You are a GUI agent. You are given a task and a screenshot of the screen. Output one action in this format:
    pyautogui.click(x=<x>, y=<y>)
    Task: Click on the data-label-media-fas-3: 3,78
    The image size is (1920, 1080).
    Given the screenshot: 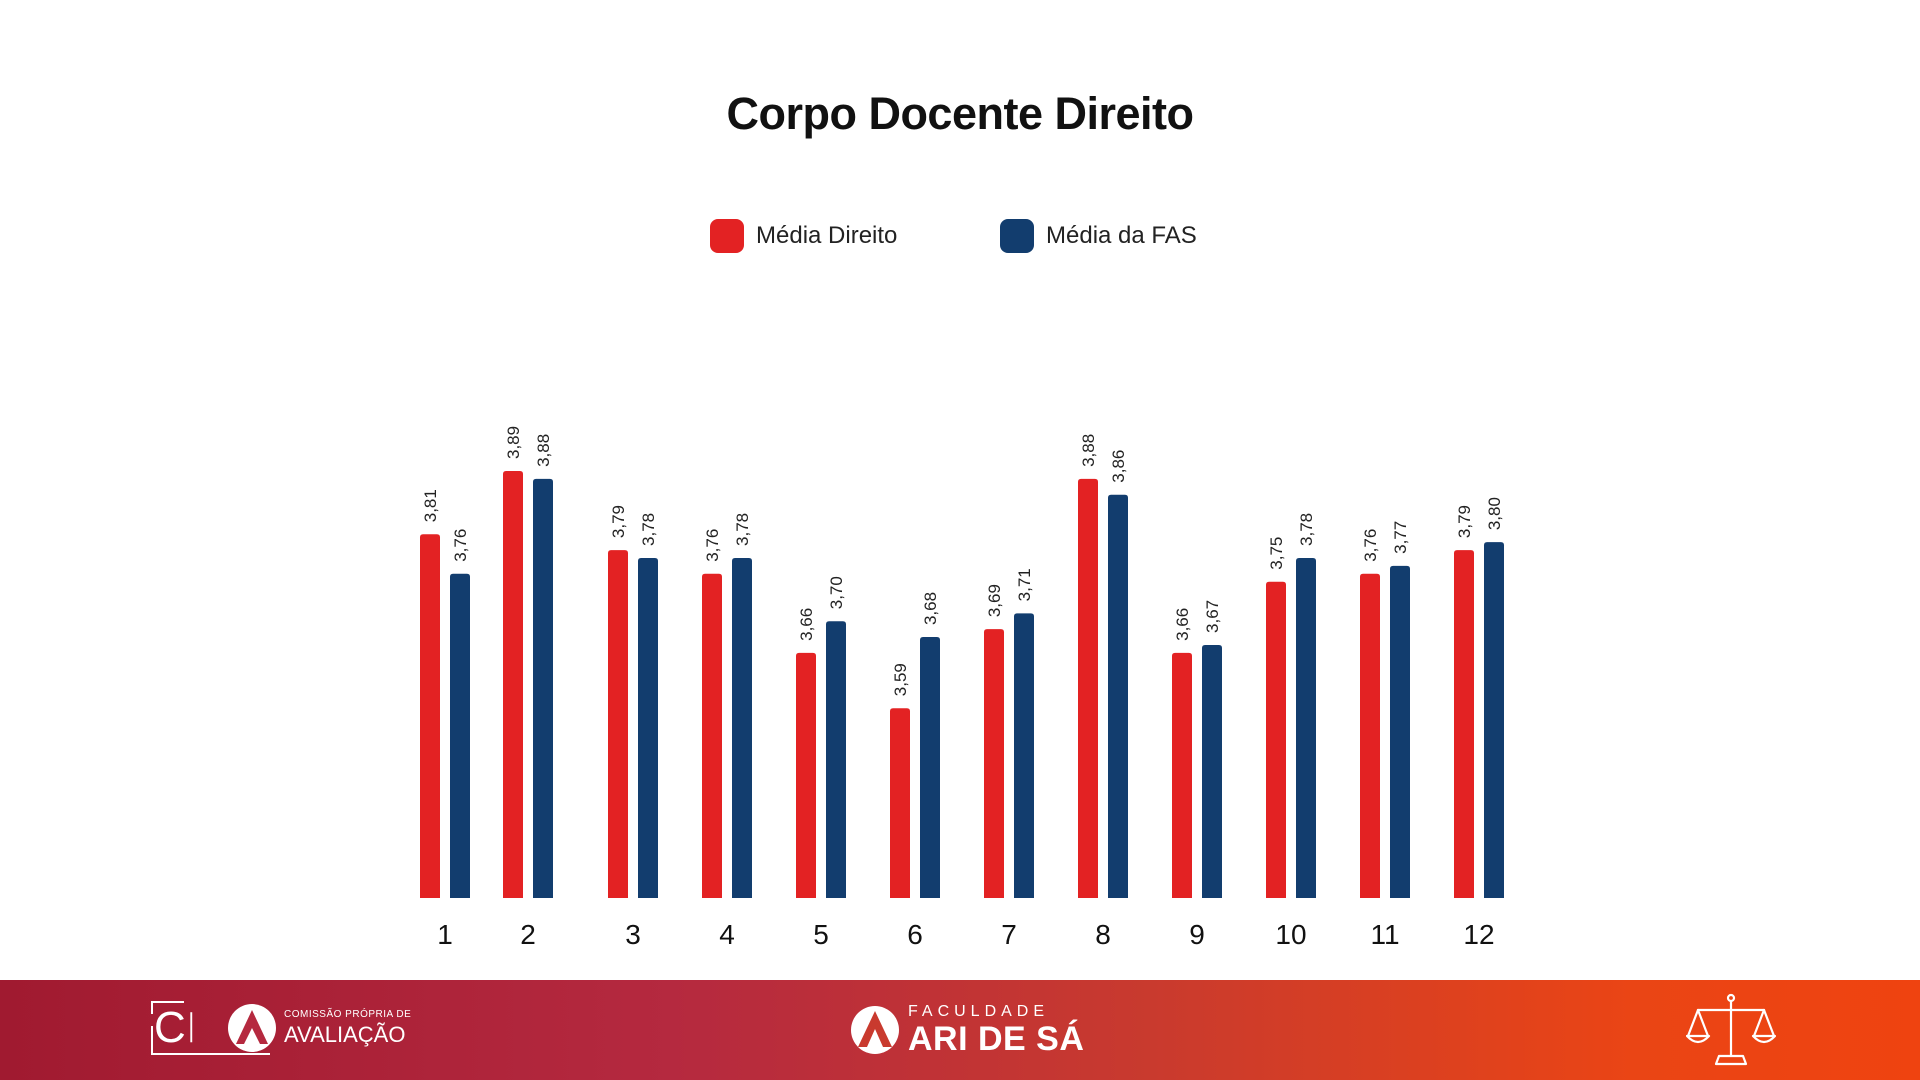 What is the action you would take?
    pyautogui.click(x=648, y=529)
    